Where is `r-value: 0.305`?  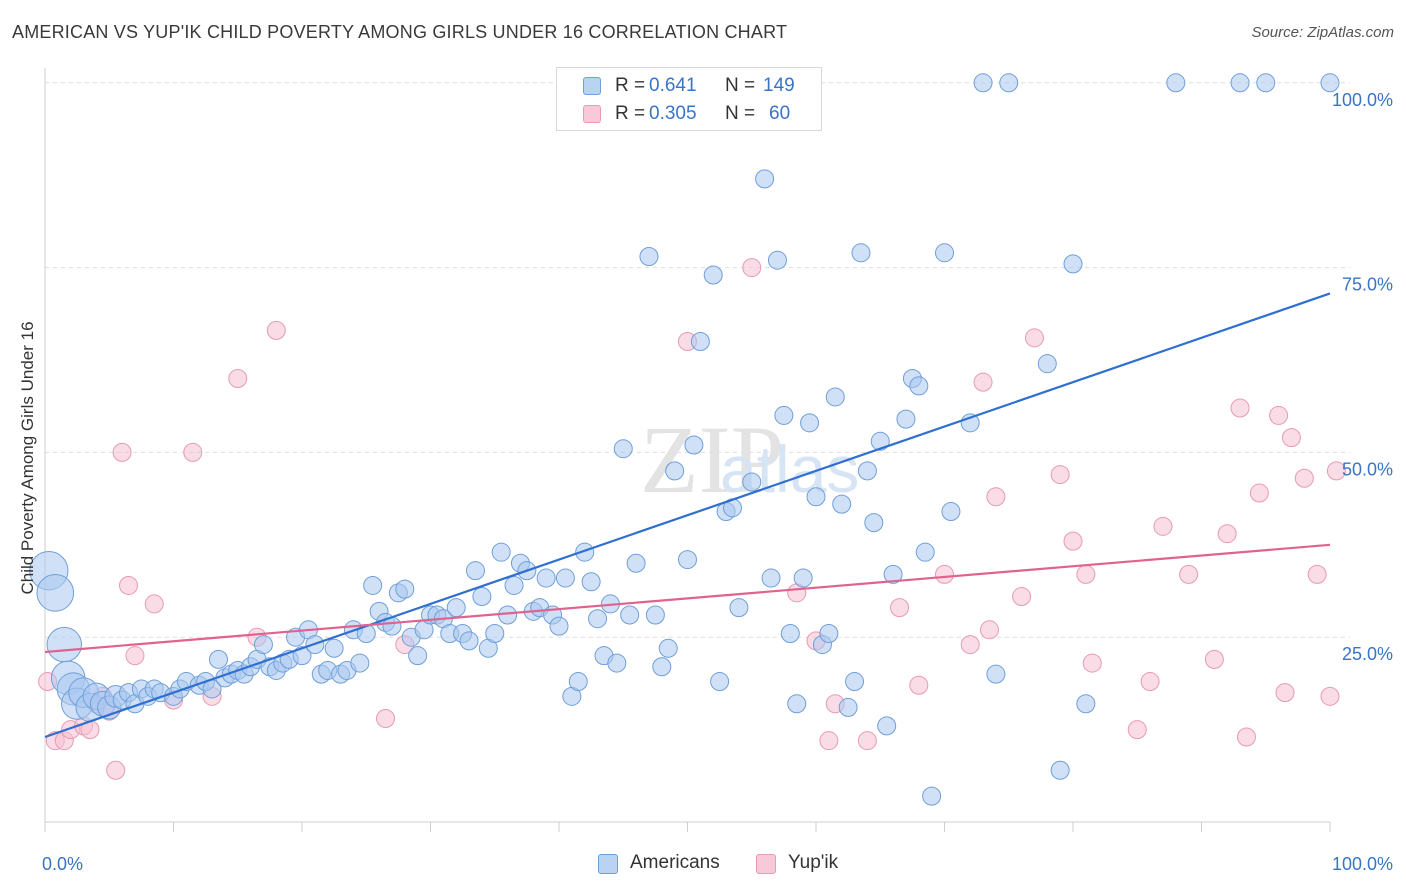
r-value: 0.305 is located at coordinates (673, 113).